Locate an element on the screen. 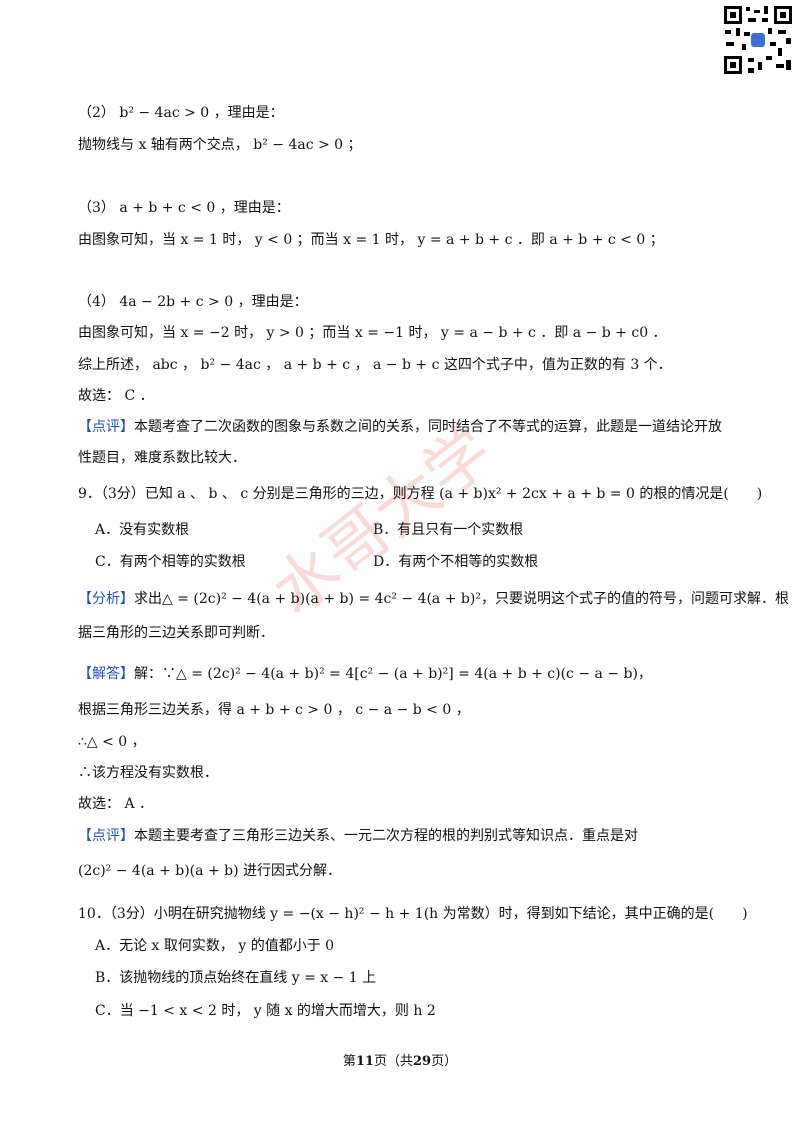  line-text: （4） 4a − 2b + c > 0 ，理由是： is located at coordinates (193, 302).